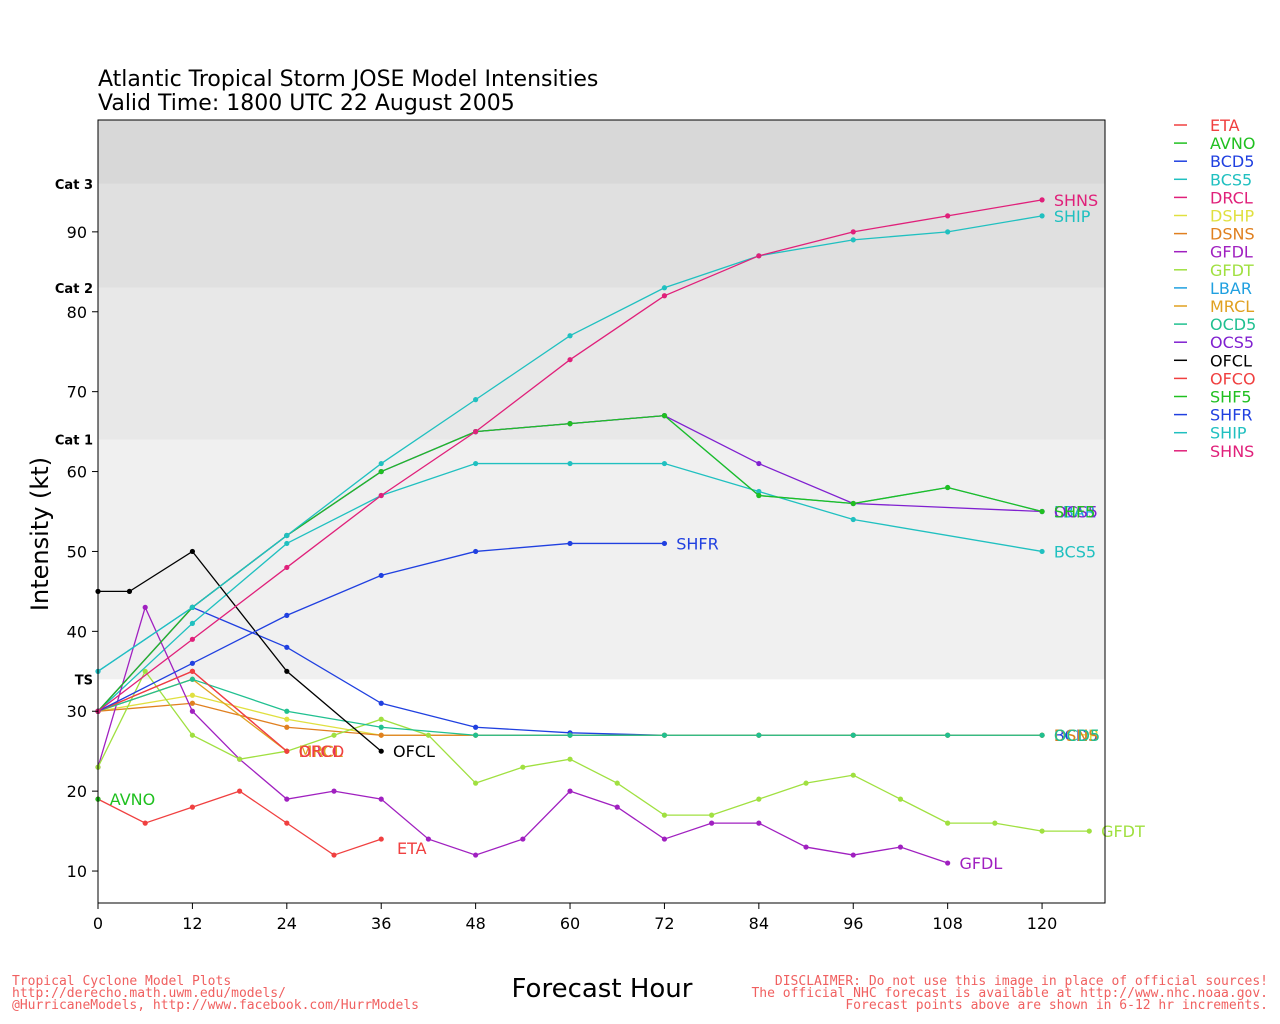 The height and width of the screenshot is (1024, 1280). Describe the element at coordinates (593, 751) in the screenshot. I see `series-line` at that location.